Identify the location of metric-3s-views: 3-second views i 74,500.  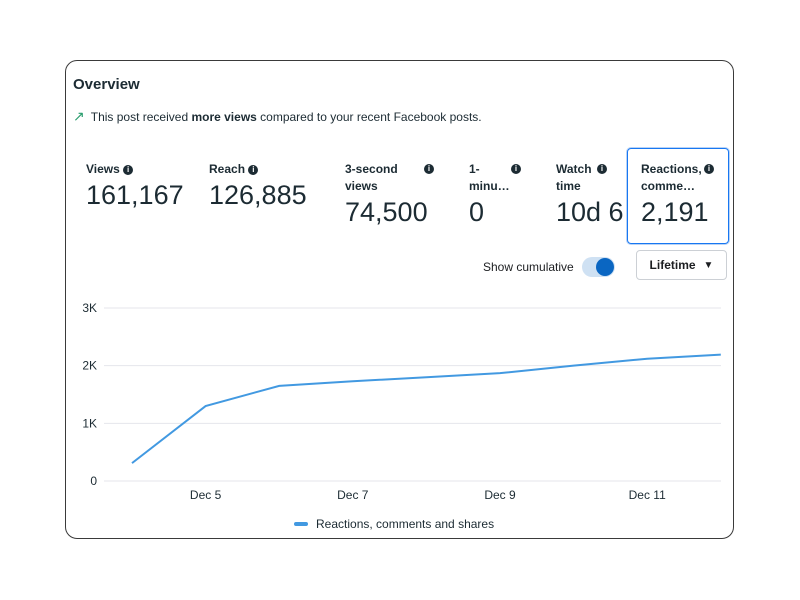
(390, 194).